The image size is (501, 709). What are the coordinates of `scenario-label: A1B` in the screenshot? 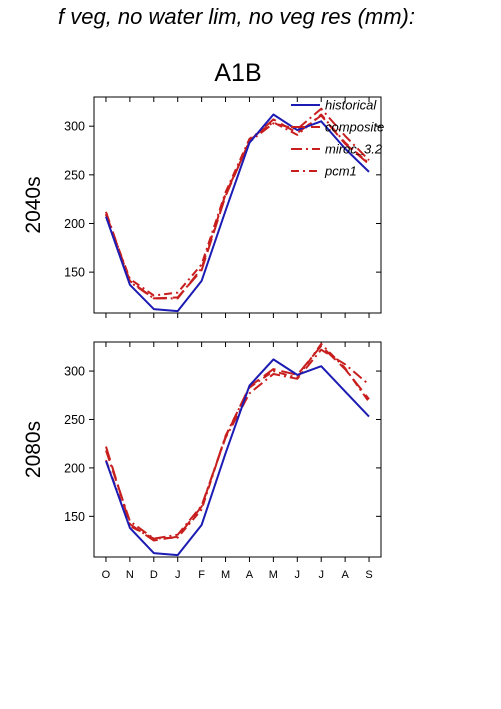 It's located at (237, 73).